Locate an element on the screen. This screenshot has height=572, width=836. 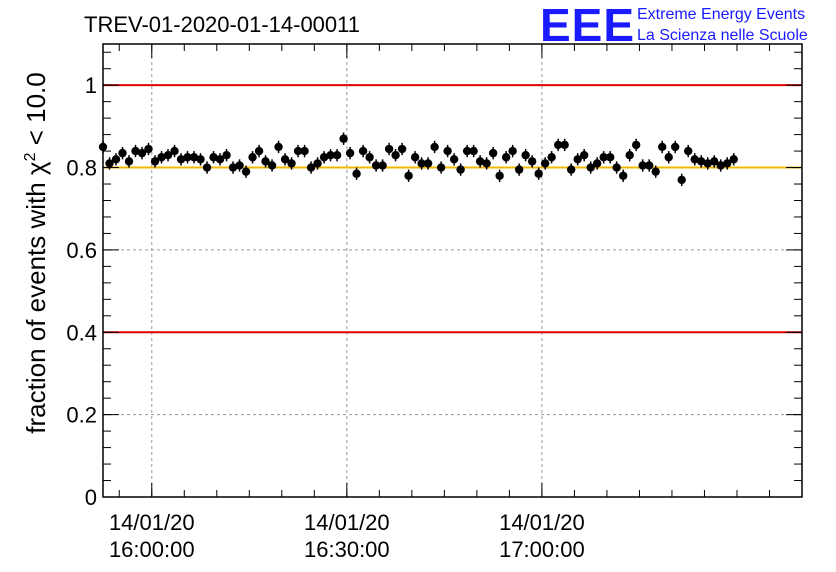
logo-line-1: Extreme Energy Events is located at coordinates (721, 14).